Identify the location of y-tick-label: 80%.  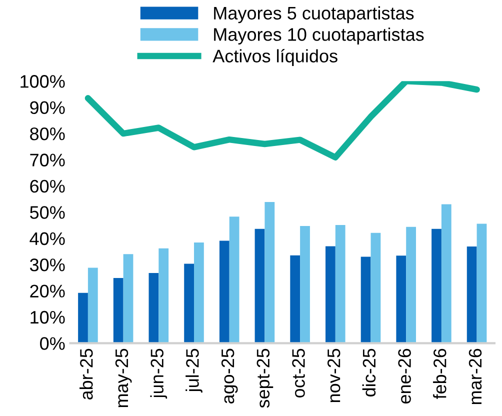
(47, 133).